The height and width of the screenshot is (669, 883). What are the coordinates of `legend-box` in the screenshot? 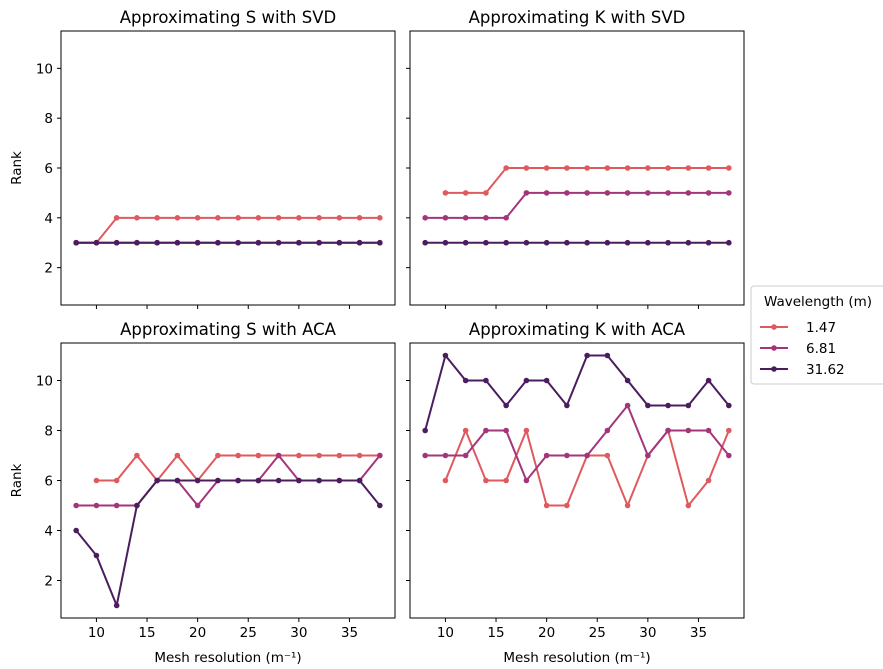 It's located at (816, 335).